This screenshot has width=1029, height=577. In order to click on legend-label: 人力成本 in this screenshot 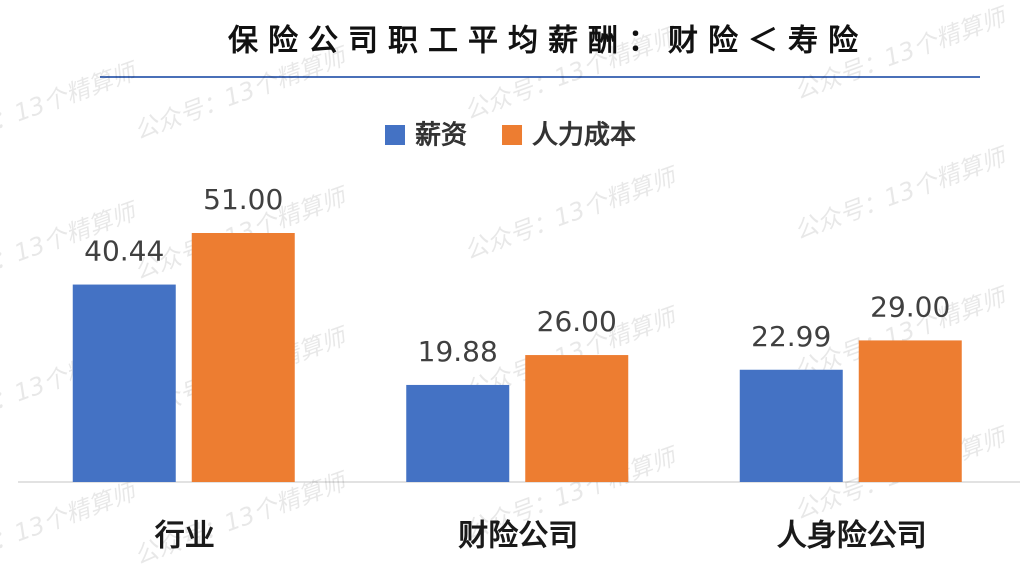, I will do `click(584, 136)`.